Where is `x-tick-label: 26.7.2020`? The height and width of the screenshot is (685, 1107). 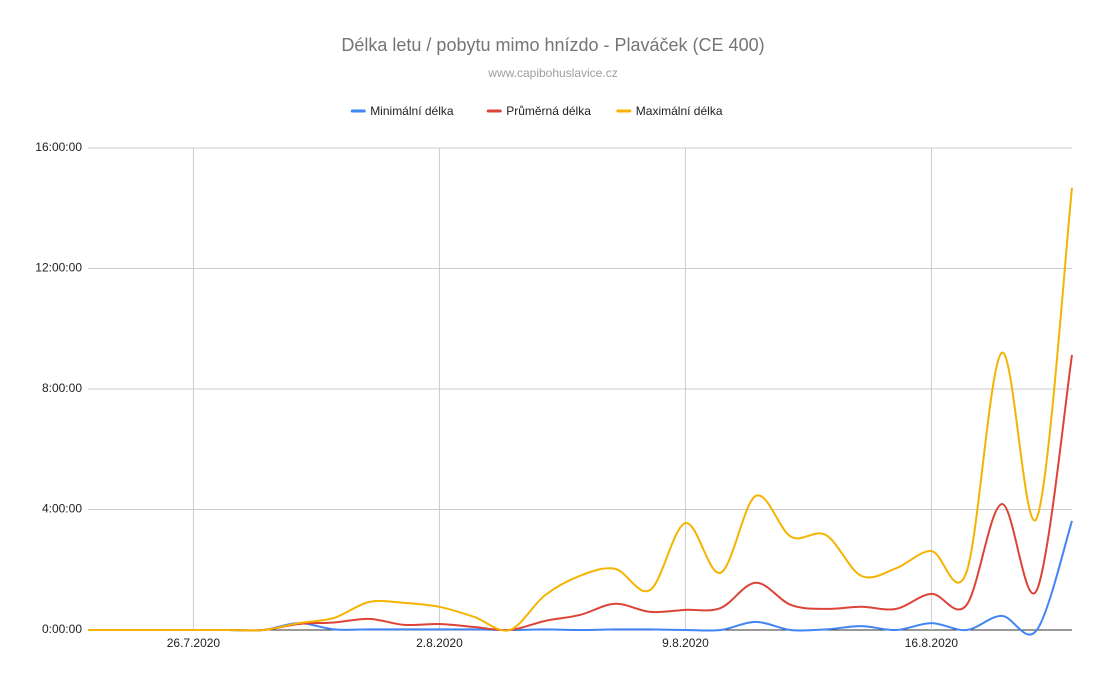 x-tick-label: 26.7.2020 is located at coordinates (194, 643).